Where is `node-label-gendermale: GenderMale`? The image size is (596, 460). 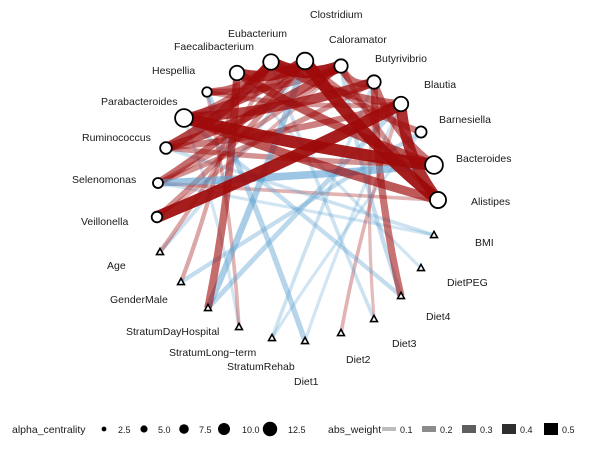
node-label-gendermale: GenderMale is located at coordinates (139, 300).